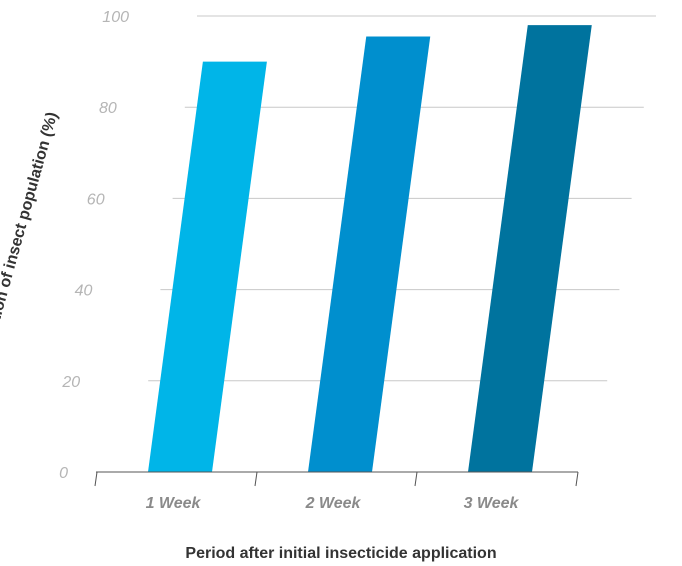  I want to click on y-tick-label: 40, so click(84, 291).